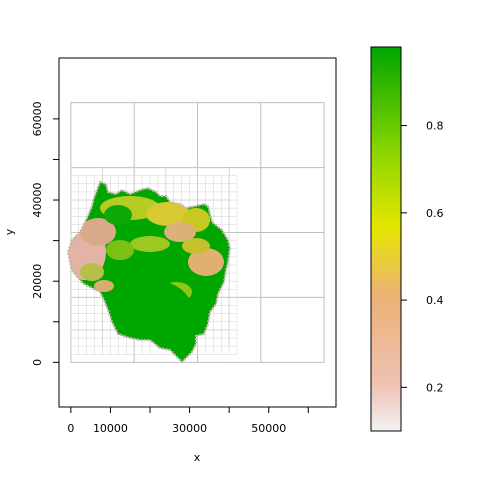 This screenshot has width=480, height=480. I want to click on colorbar-tick-label: 0.6, so click(435, 213).